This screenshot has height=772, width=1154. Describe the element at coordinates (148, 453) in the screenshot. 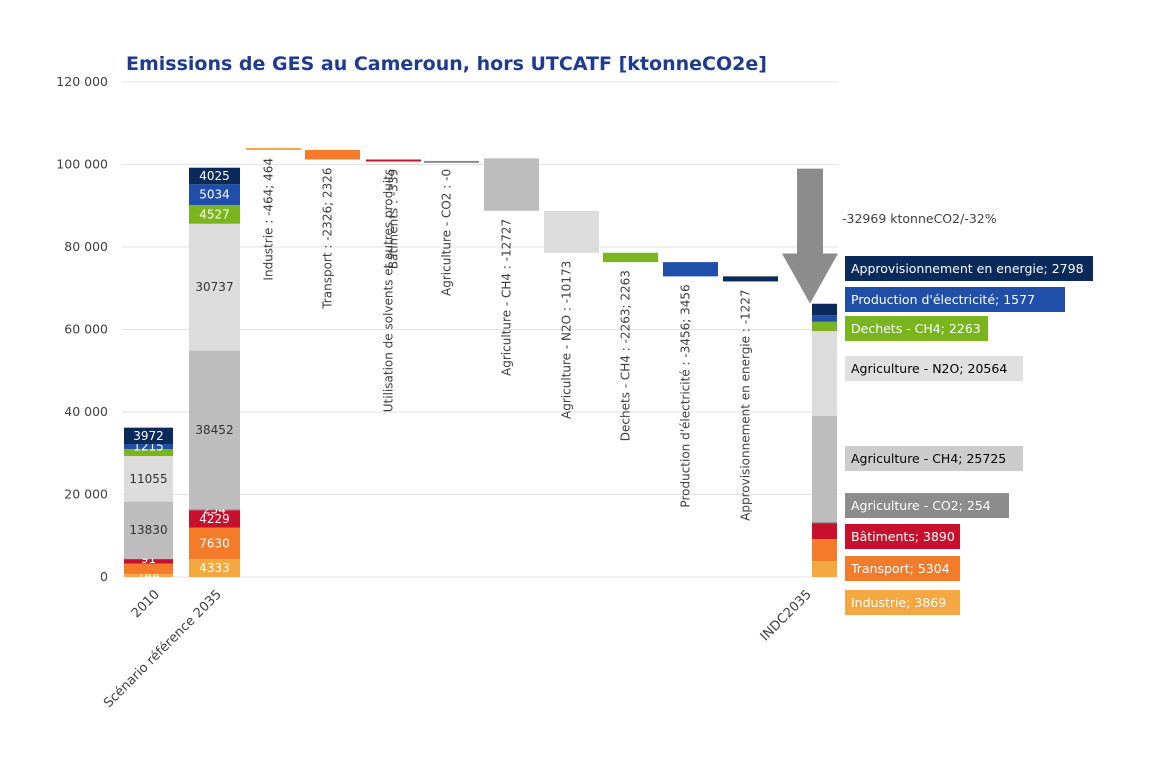

I see `bar-segment-2010-dechets-ch4` at that location.